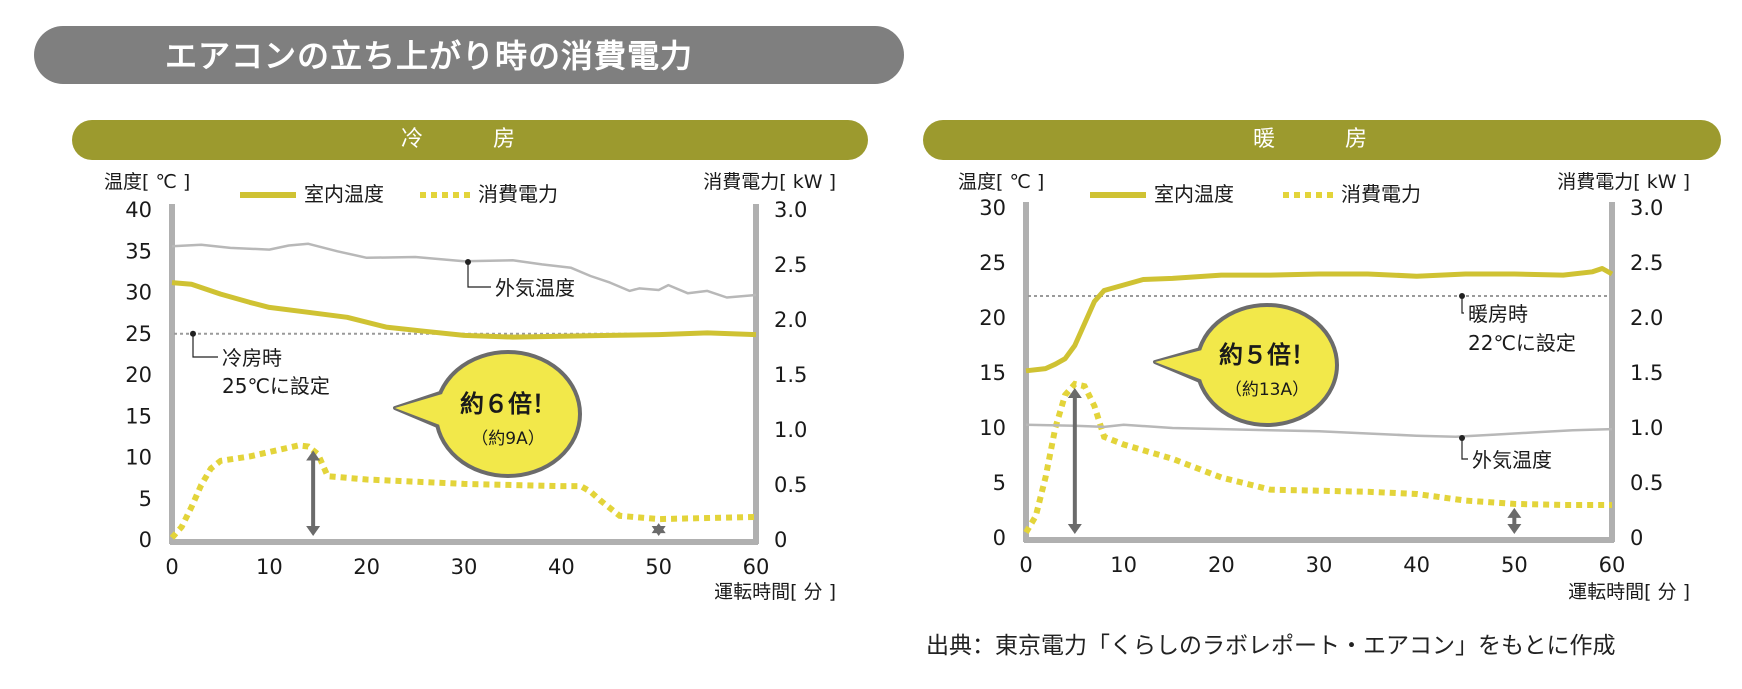  What do you see at coordinates (756, 567) in the screenshot?
I see `cooling-xtick: 60` at bounding box center [756, 567].